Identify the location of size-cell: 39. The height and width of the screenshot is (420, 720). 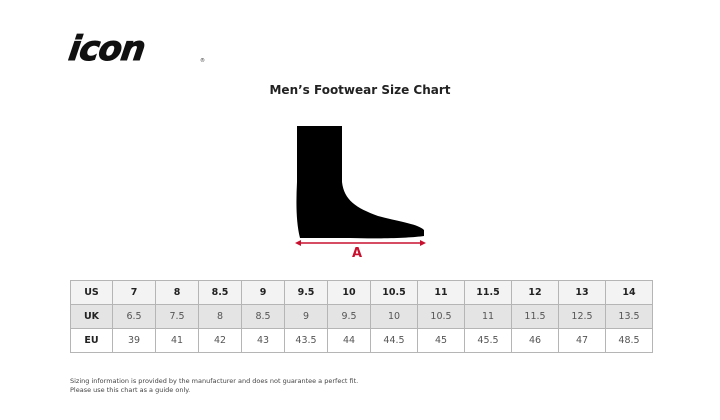
(134, 340).